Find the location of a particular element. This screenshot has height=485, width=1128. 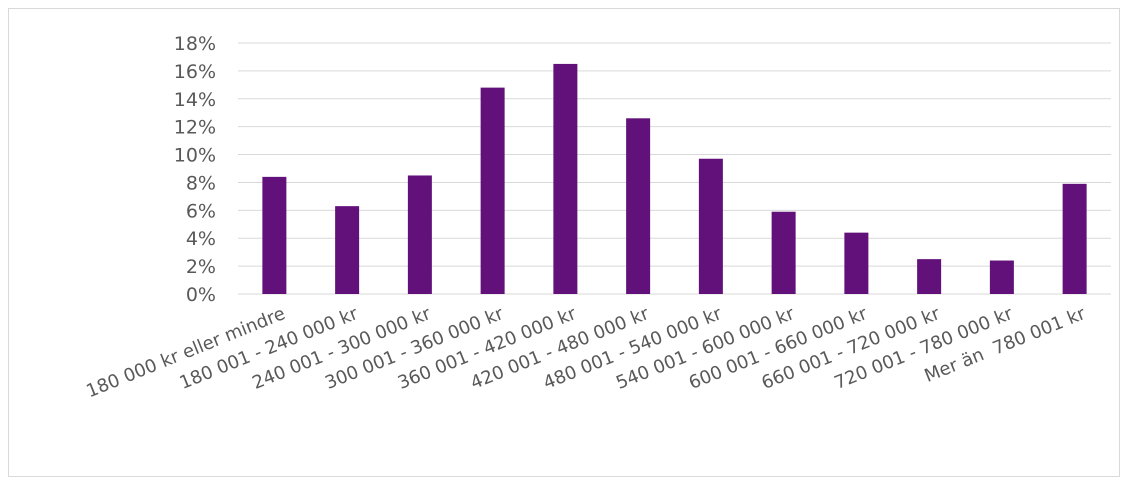

y-tick-label: 14% is located at coordinates (195, 100).